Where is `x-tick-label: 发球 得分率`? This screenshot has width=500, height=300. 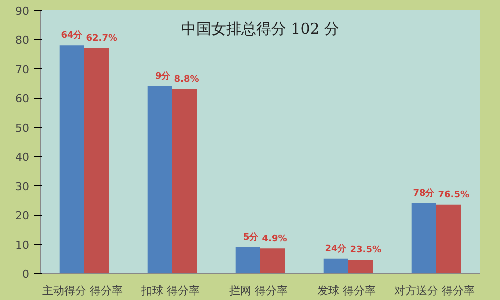 x-tick-label: 发球 得分率 is located at coordinates (347, 291).